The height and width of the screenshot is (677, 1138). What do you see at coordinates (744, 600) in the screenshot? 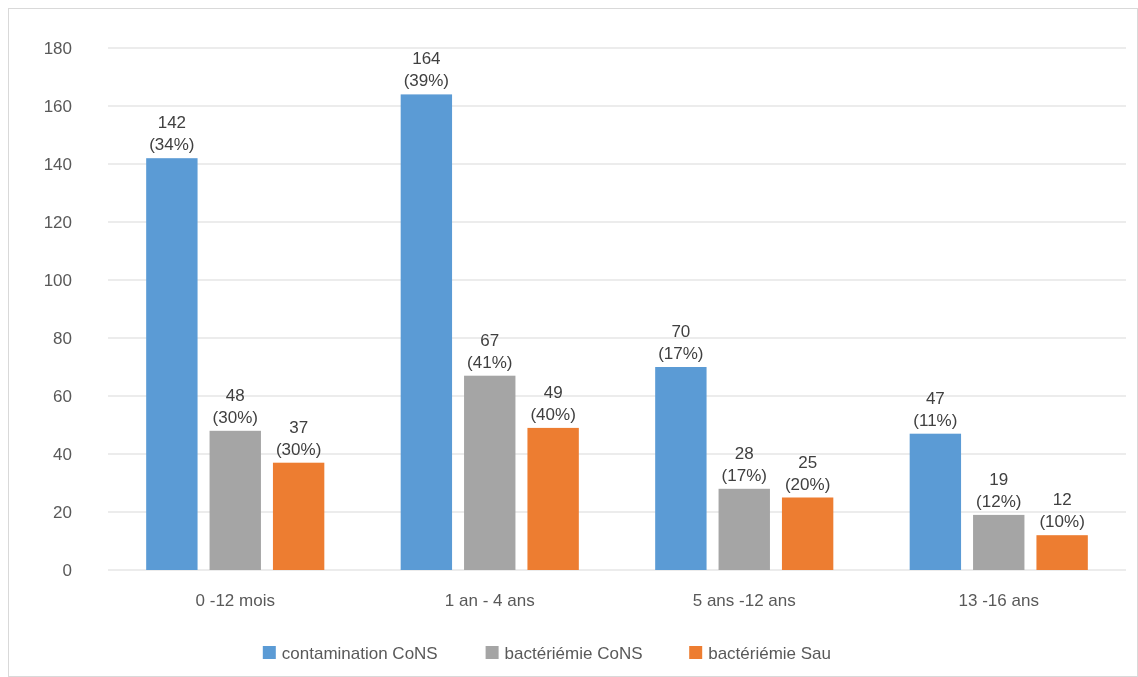
I see `x-tick-label: 5 ans -12 ans` at bounding box center [744, 600].